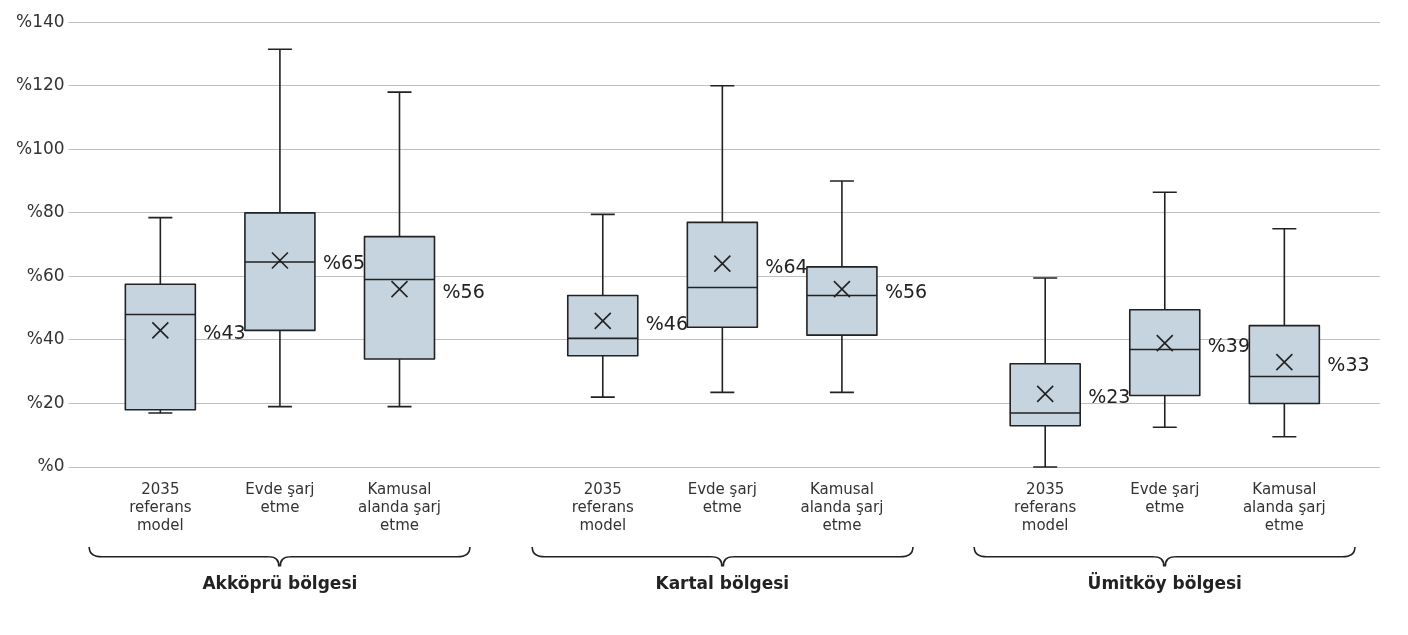  Describe the element at coordinates (786, 265) in the screenshot. I see `text: %64` at that location.